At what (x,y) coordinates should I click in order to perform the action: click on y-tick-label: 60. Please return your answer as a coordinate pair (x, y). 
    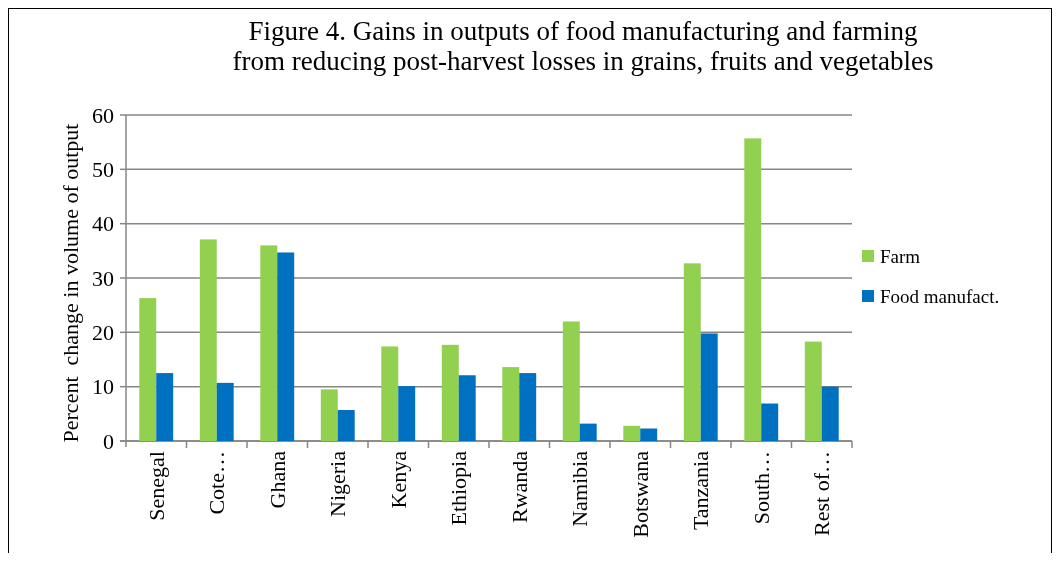
    Looking at the image, I should click on (103, 115).